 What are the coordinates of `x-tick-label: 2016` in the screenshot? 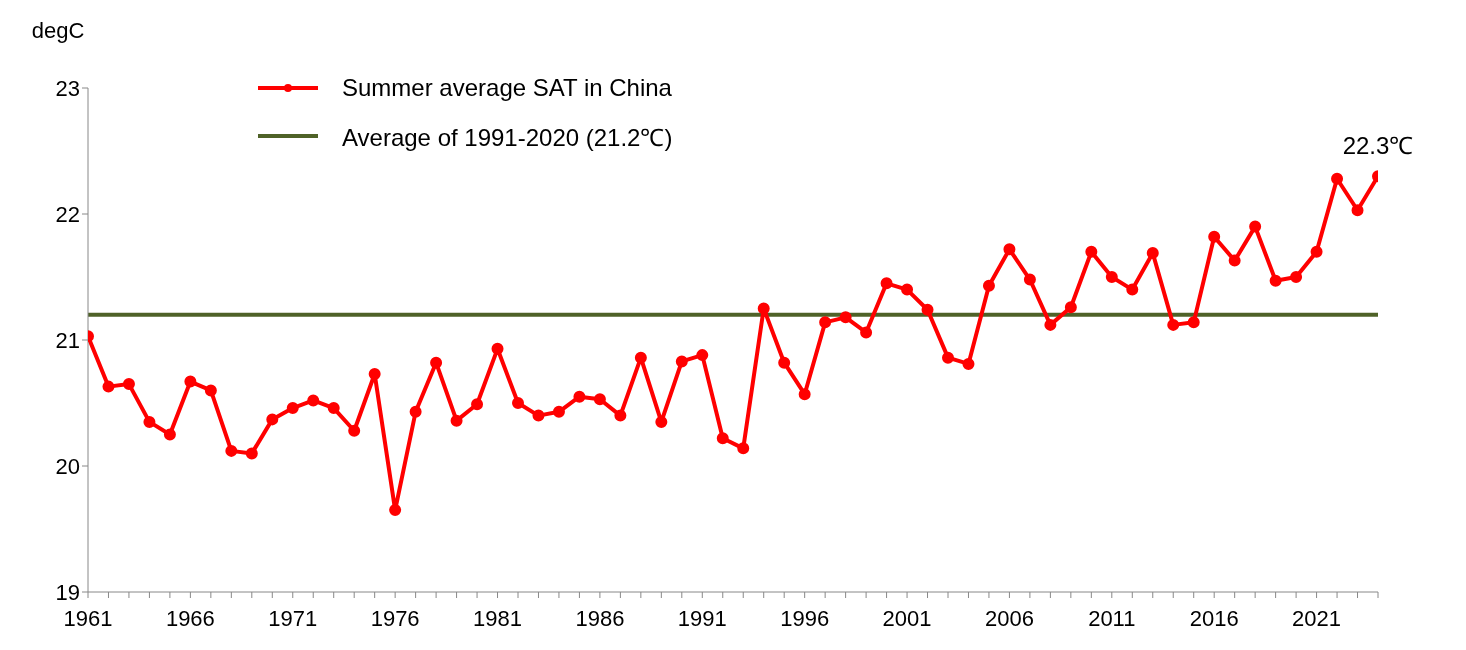 It's located at (1214, 618).